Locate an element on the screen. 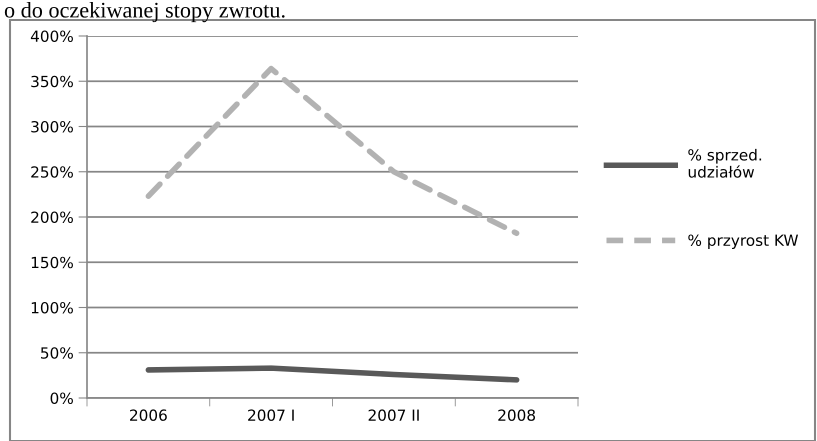 This screenshot has height=441, width=817. x-tick-label: 2008 is located at coordinates (517, 415).